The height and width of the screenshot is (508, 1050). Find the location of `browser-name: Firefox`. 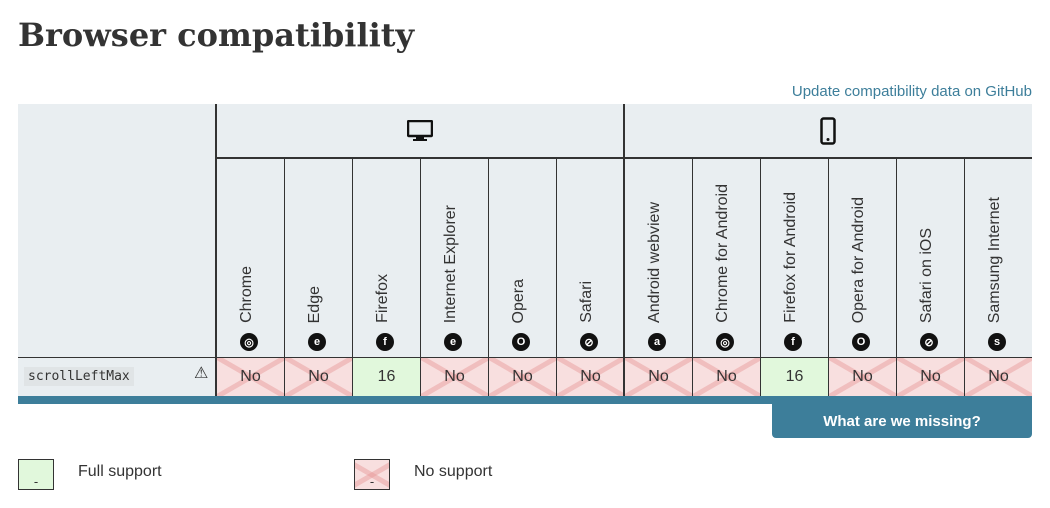

browser-name: Firefox is located at coordinates (382, 298).